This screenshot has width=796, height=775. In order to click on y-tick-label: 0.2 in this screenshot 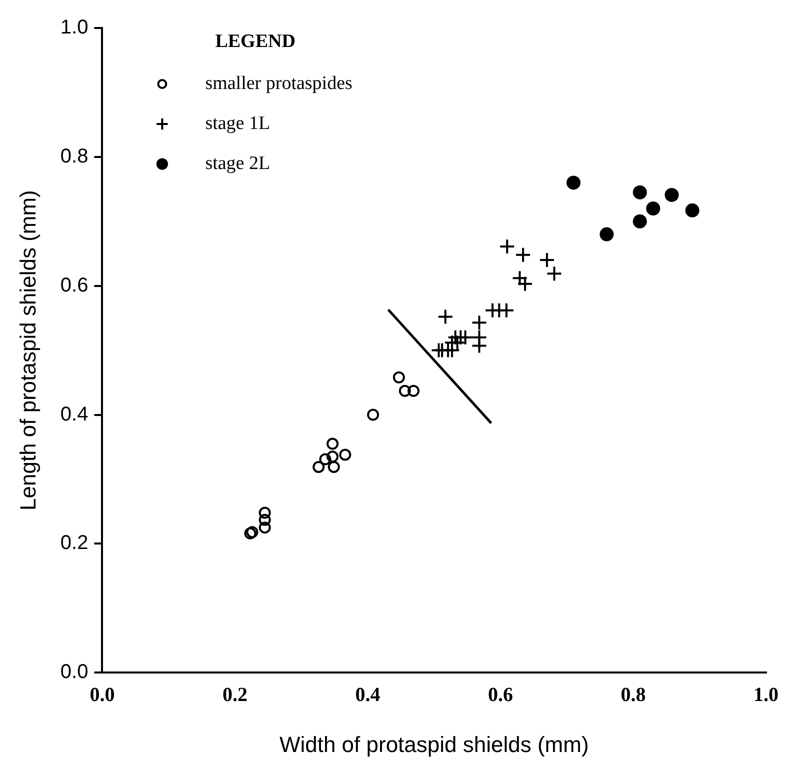, I will do `click(74, 543)`.